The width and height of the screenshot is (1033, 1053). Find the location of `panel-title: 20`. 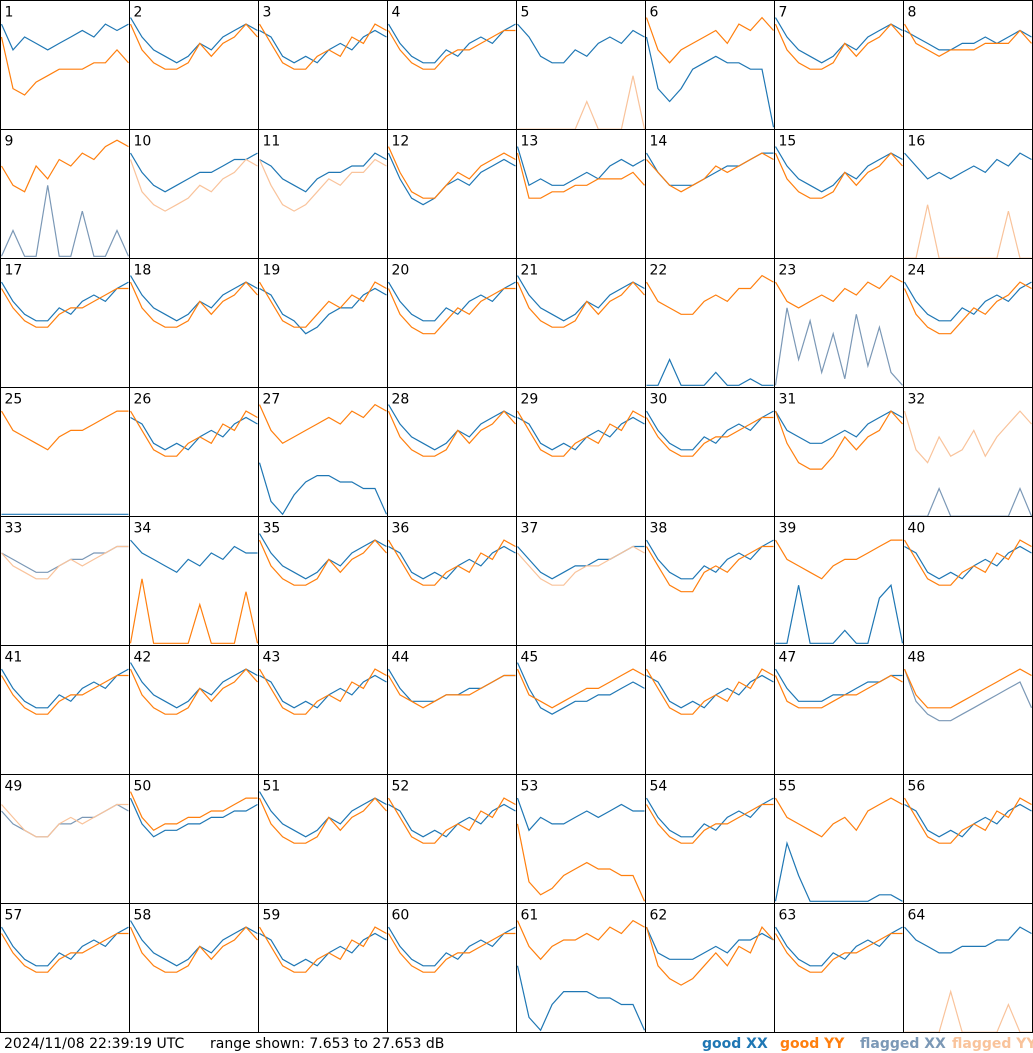

panel-title: 20 is located at coordinates (401, 271).